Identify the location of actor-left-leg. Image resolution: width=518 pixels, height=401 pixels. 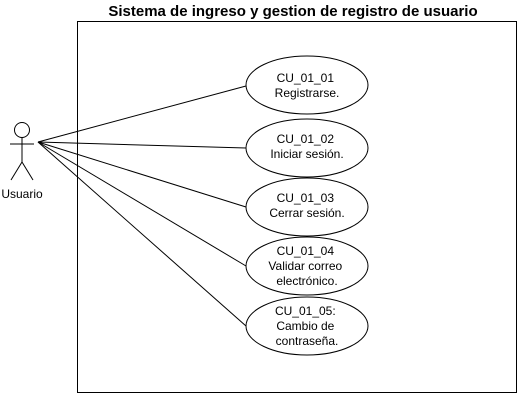
(16, 171).